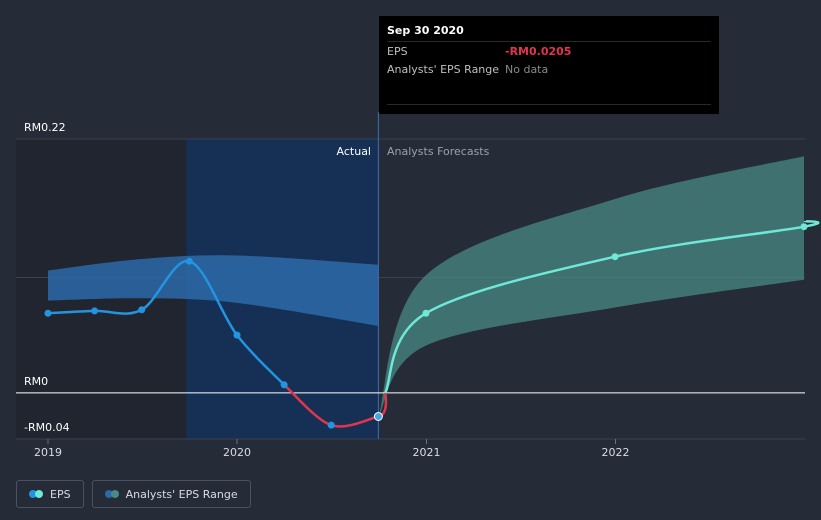 The height and width of the screenshot is (520, 821). What do you see at coordinates (36, 494) in the screenshot?
I see `eps-legend-icon` at bounding box center [36, 494].